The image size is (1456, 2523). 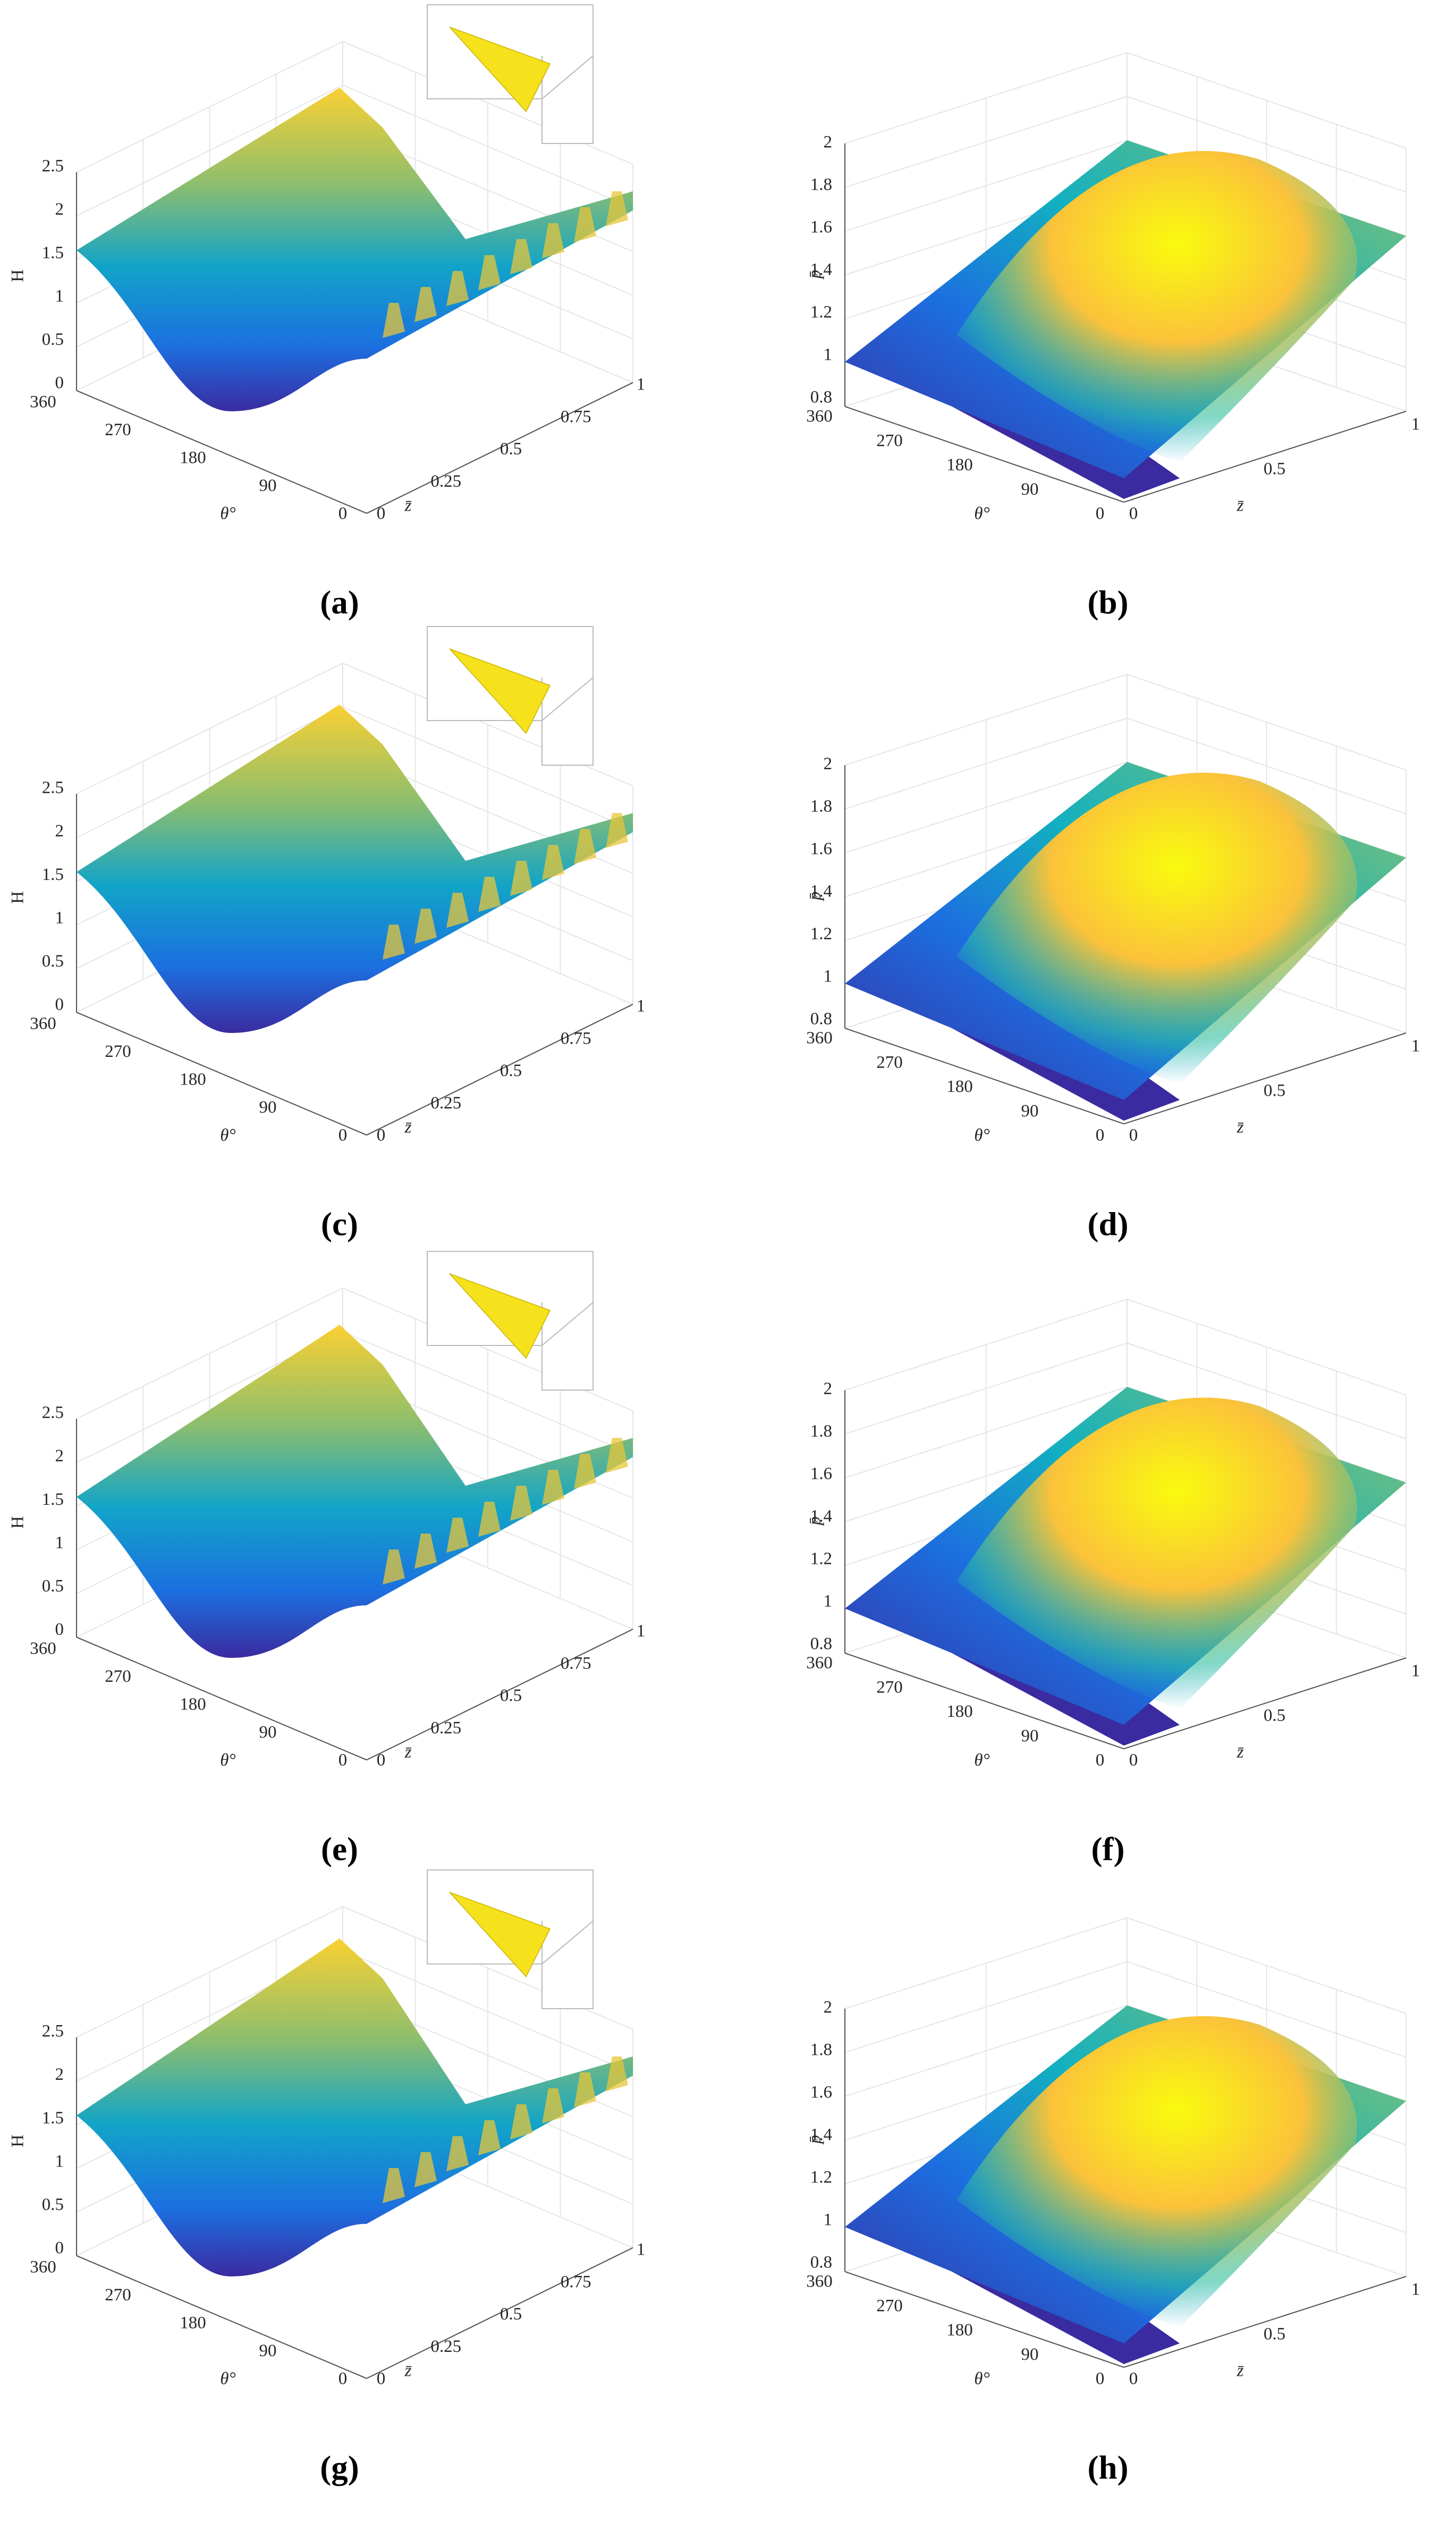 I want to click on surface, so click(x=355, y=2107).